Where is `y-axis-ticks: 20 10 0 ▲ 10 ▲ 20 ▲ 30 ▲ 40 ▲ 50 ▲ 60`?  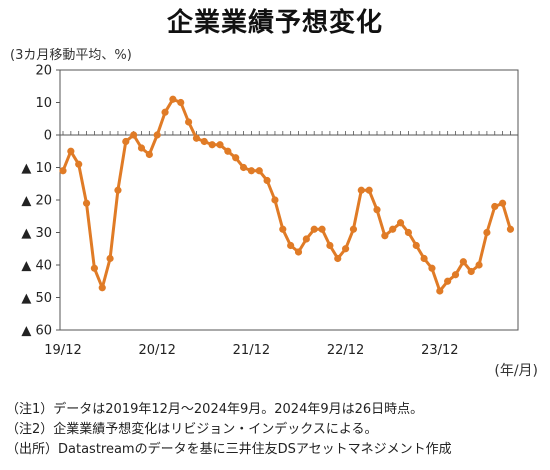 y-axis-ticks: 20 10 0 ▲ 10 ▲ 20 ▲ 30 ▲ 40 ▲ 50 ▲ 60 is located at coordinates (40, 201).